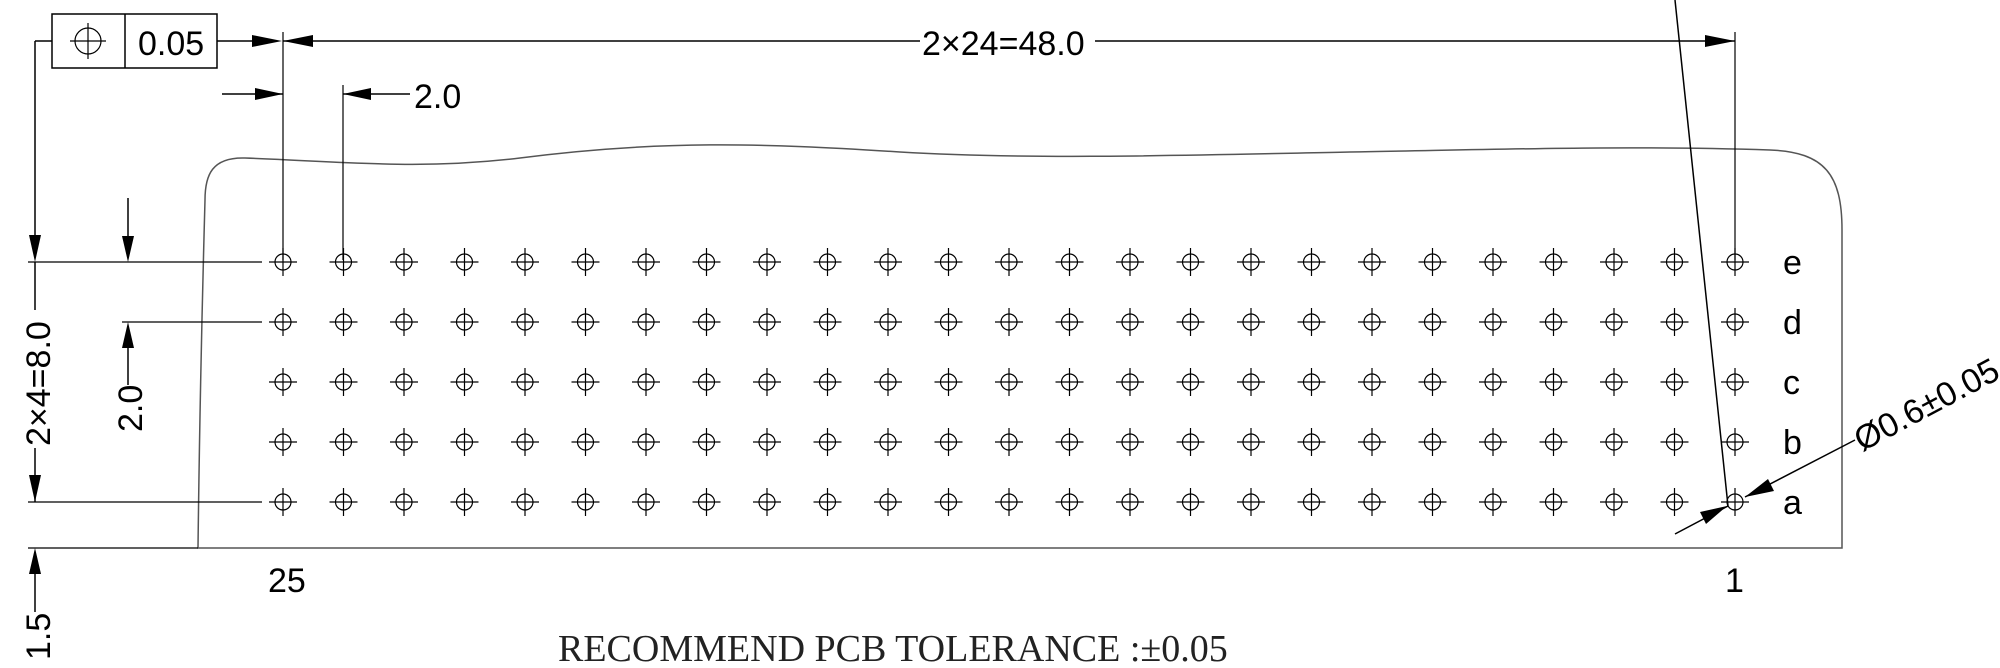 The width and height of the screenshot is (2000, 668). What do you see at coordinates (287, 581) in the screenshot?
I see `column-label-left: 25` at bounding box center [287, 581].